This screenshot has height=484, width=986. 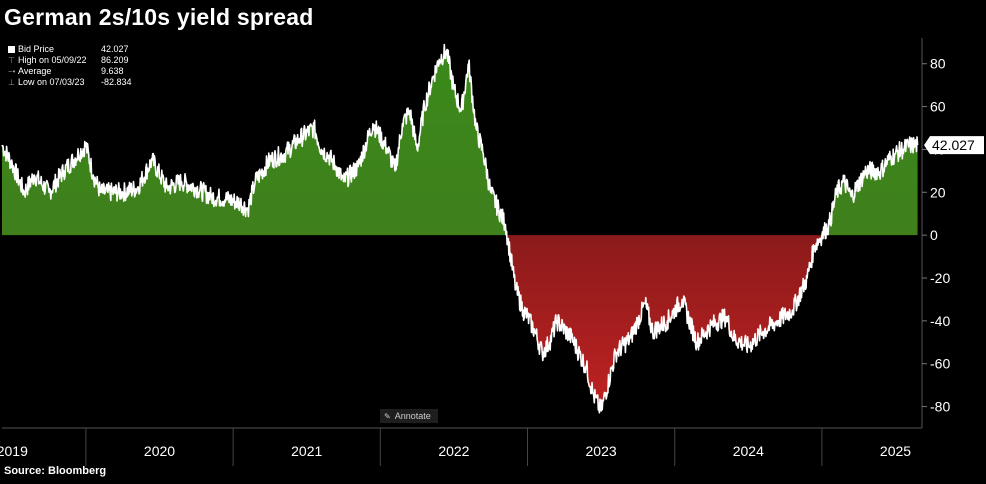 I want to click on x-axis: 2019 2020 2021 2022 2023 2024 2025, so click(x=455, y=451).